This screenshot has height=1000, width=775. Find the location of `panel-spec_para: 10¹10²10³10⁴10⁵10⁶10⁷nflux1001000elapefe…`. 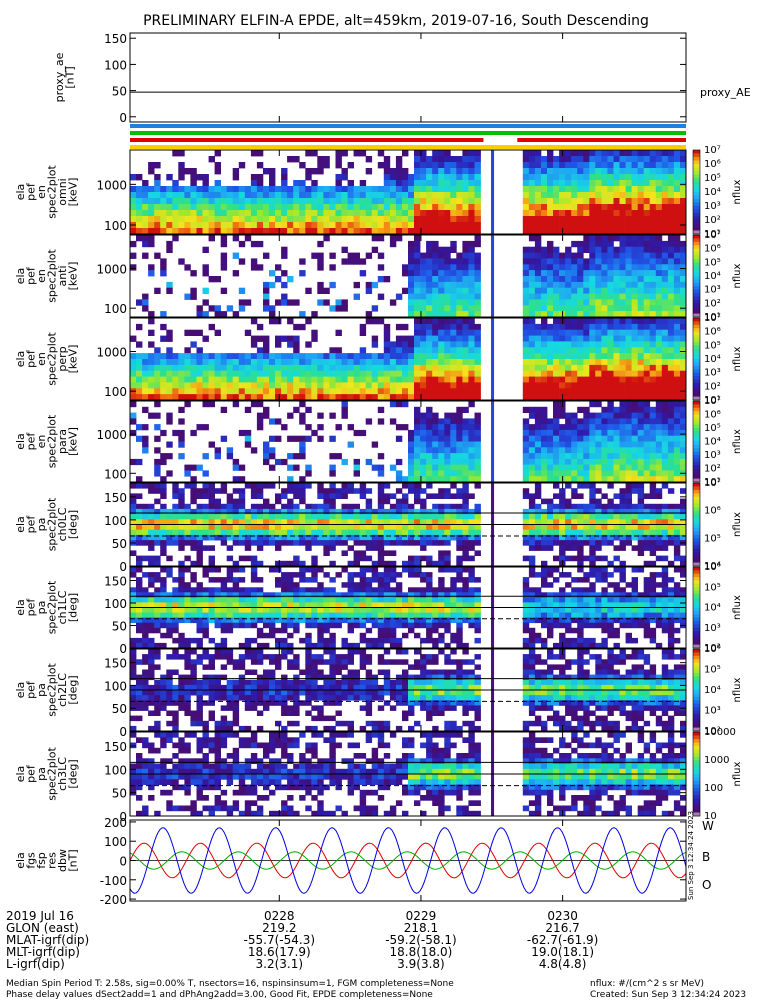

panel-spec_para: 10¹10²10³10⁴10⁵10⁶10⁷nflux1001000elapefe… is located at coordinates (378, 442).